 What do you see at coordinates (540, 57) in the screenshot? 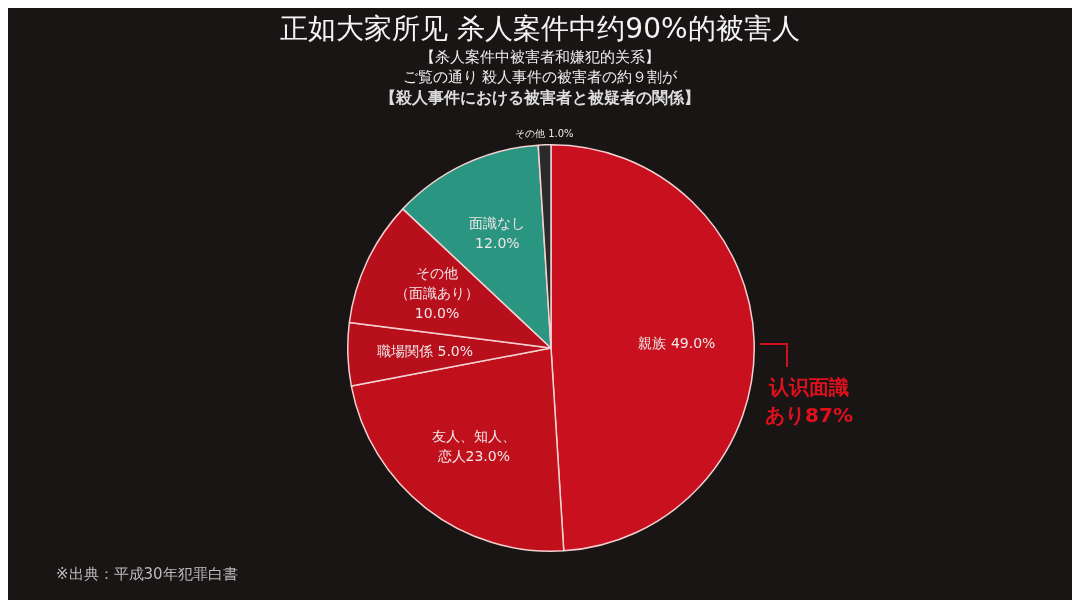
I see `chart-subtitle: 【杀人案件中被害者和嫌犯的关系】` at bounding box center [540, 57].